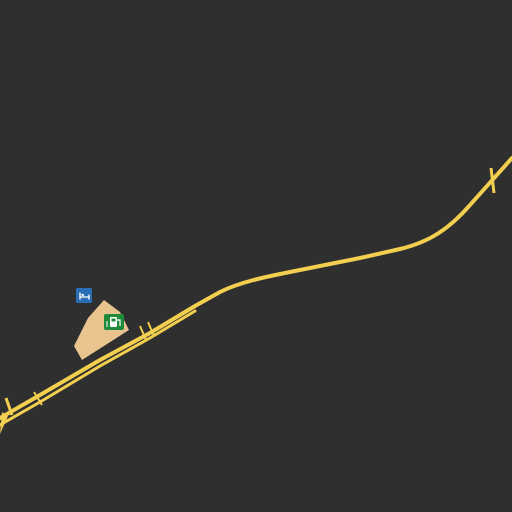 This screenshot has width=512, height=512. I want to click on road-end-marker, so click(4, 423).